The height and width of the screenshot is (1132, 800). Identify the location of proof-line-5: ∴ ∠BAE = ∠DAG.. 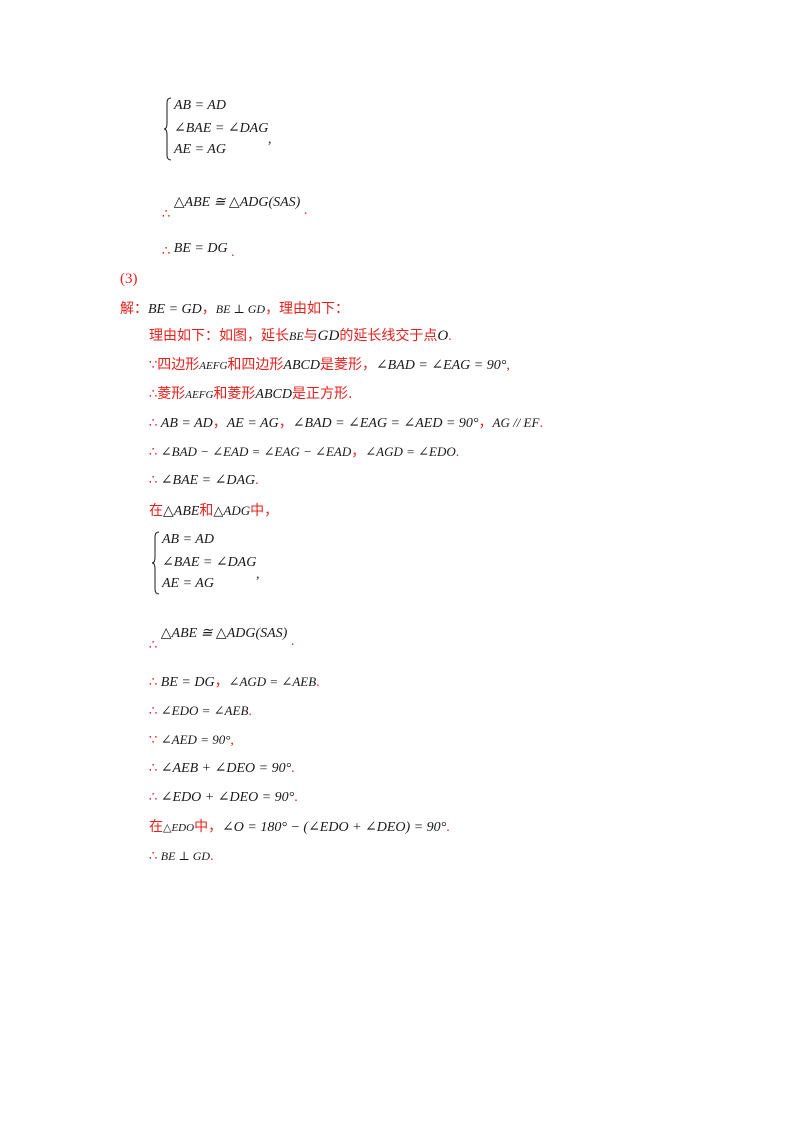
(204, 480).